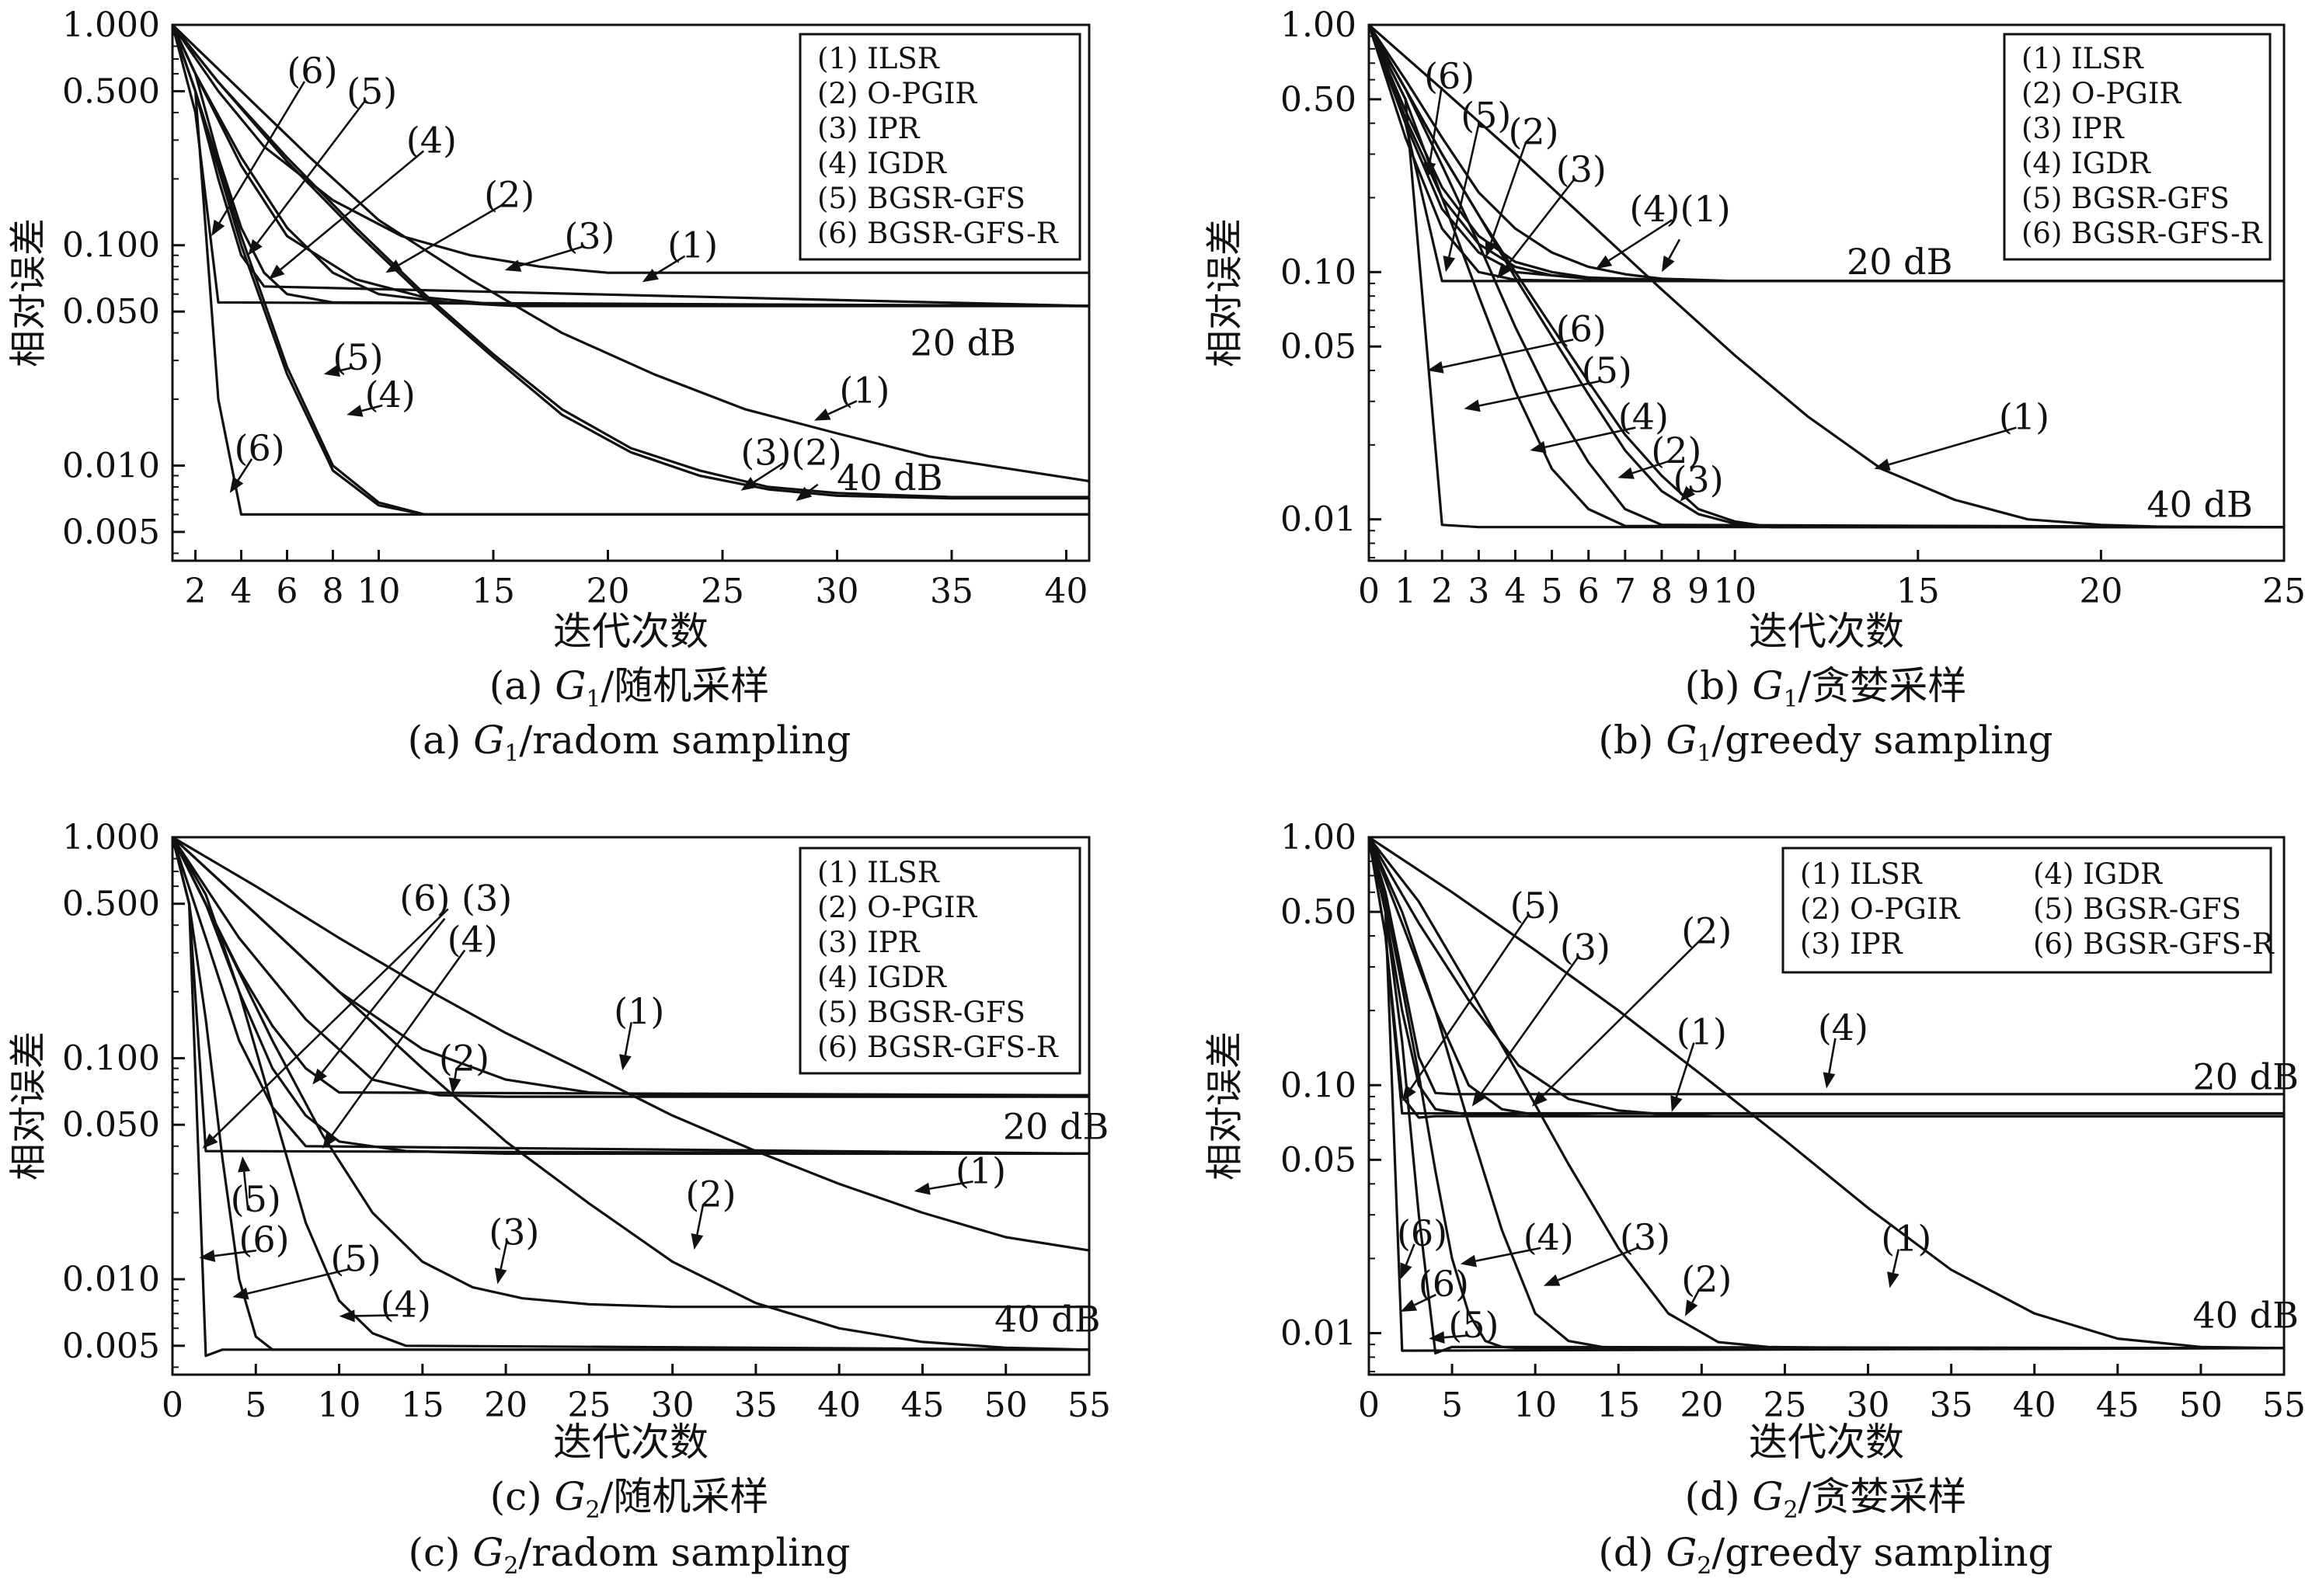 This screenshot has width=2305, height=1596. Describe the element at coordinates (1880, 909) in the screenshot. I see `legend-entry: (2) O-PGIR` at that location.